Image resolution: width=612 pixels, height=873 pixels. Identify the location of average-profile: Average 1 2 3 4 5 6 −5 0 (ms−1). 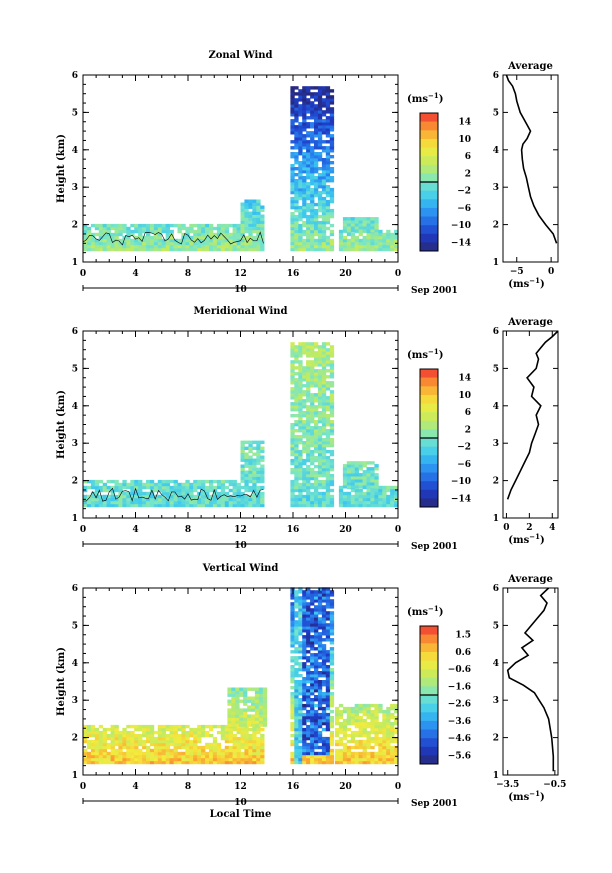
(526, 175).